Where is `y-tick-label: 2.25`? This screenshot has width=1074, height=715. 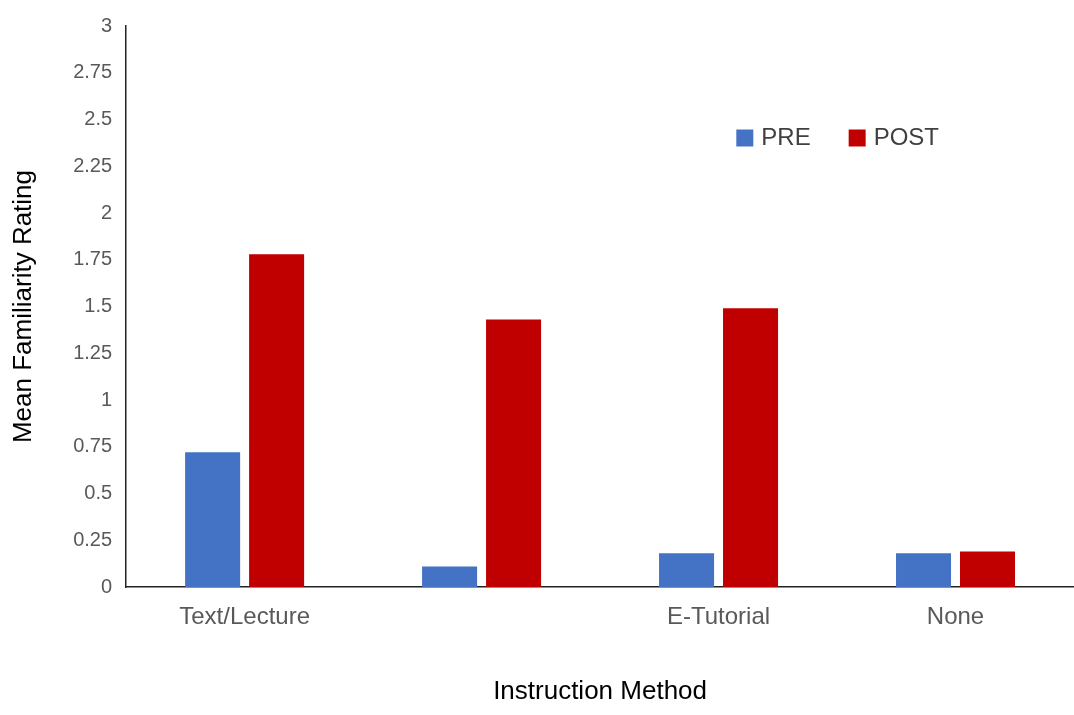 y-tick-label: 2.25 is located at coordinates (93, 164).